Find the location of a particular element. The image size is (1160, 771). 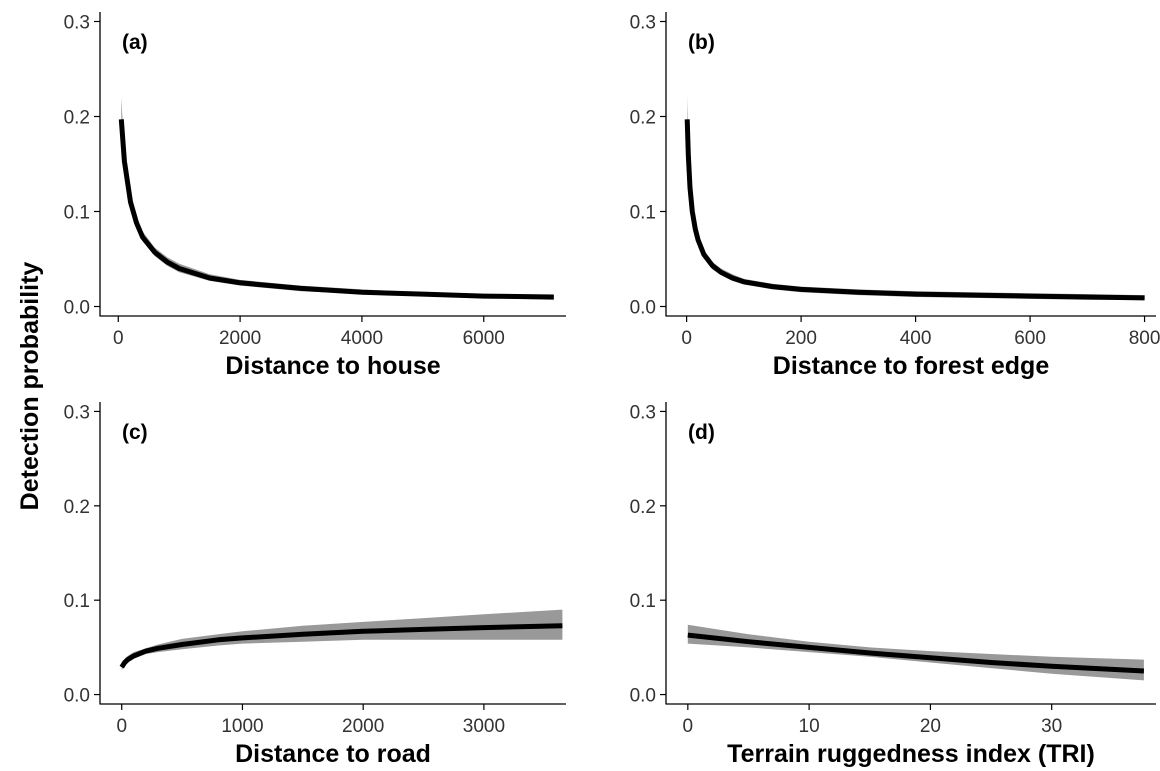

panel-d-x-tick-label: 10 is located at coordinates (809, 726).